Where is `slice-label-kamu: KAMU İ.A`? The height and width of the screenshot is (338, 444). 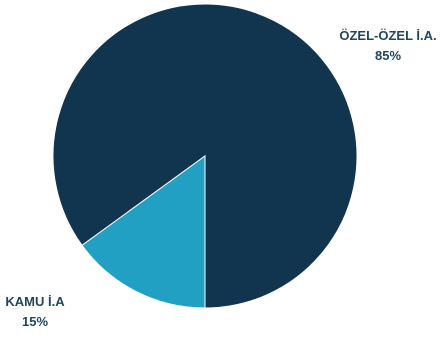 slice-label-kamu: KAMU İ.A is located at coordinates (35, 301).